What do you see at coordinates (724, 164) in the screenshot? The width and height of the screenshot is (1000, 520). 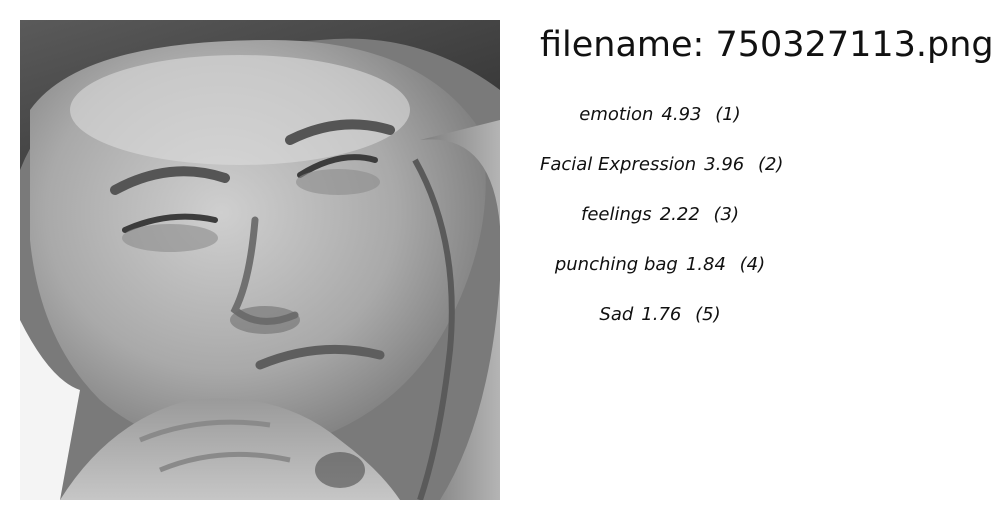 I see `prediction-score: 3.96` at bounding box center [724, 164].